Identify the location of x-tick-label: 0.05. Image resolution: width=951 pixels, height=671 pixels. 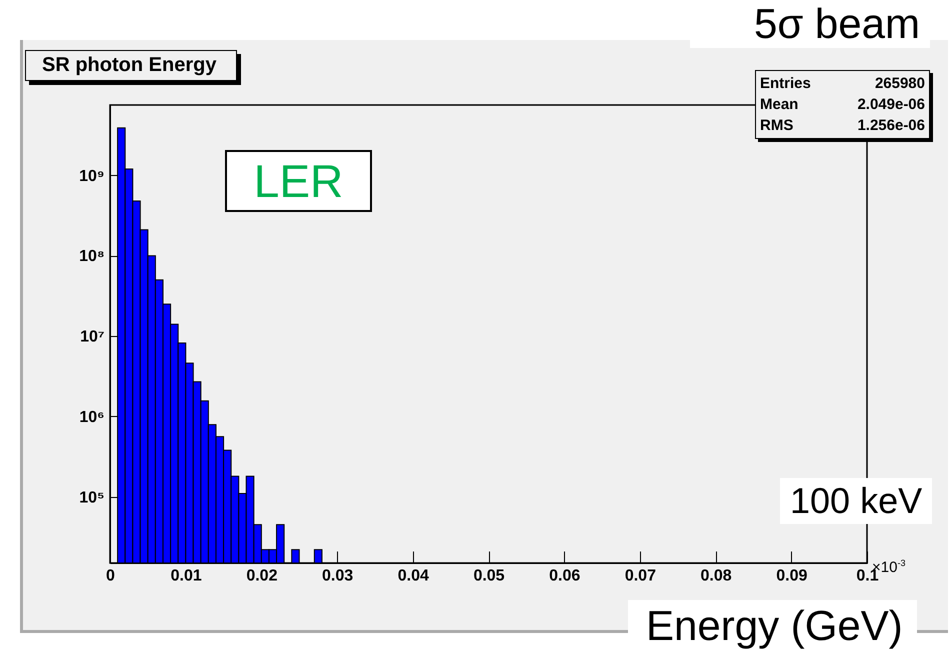
(489, 576).